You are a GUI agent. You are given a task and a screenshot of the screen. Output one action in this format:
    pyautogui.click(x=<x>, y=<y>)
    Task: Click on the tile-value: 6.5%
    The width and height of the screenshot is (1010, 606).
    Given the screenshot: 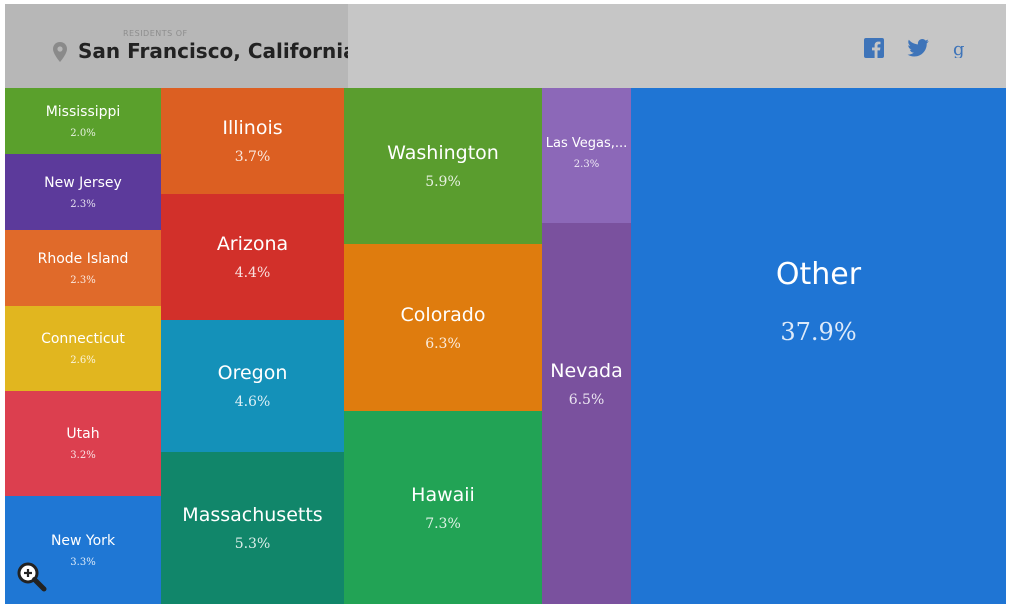 What is the action you would take?
    pyautogui.click(x=586, y=399)
    